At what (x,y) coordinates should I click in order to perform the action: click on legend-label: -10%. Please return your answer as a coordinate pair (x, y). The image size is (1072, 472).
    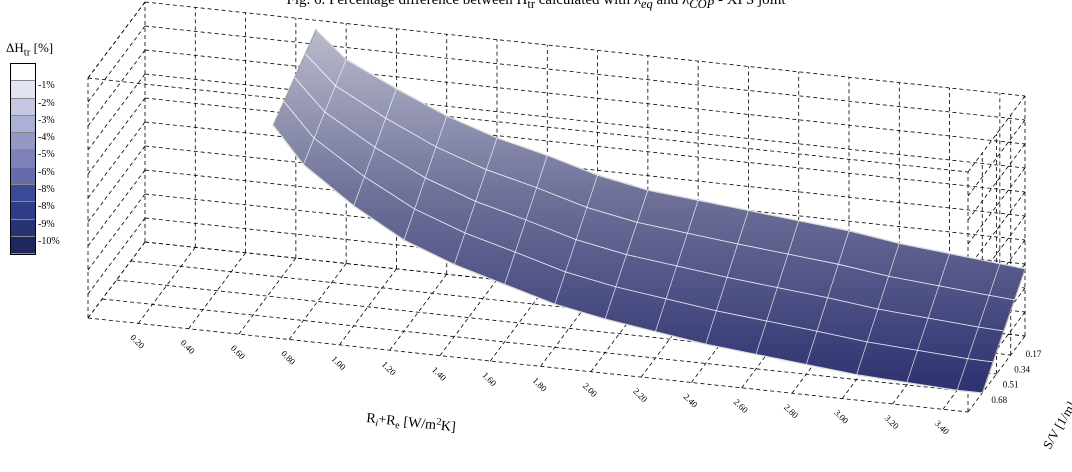
    Looking at the image, I should click on (49, 241).